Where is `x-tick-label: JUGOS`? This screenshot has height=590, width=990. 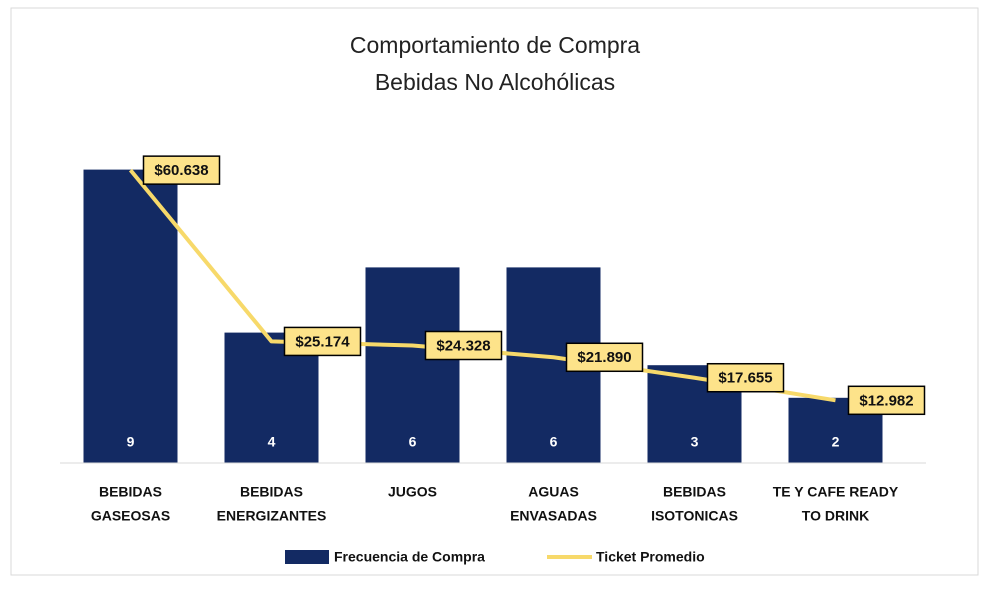 x-tick-label: JUGOS is located at coordinates (412, 492).